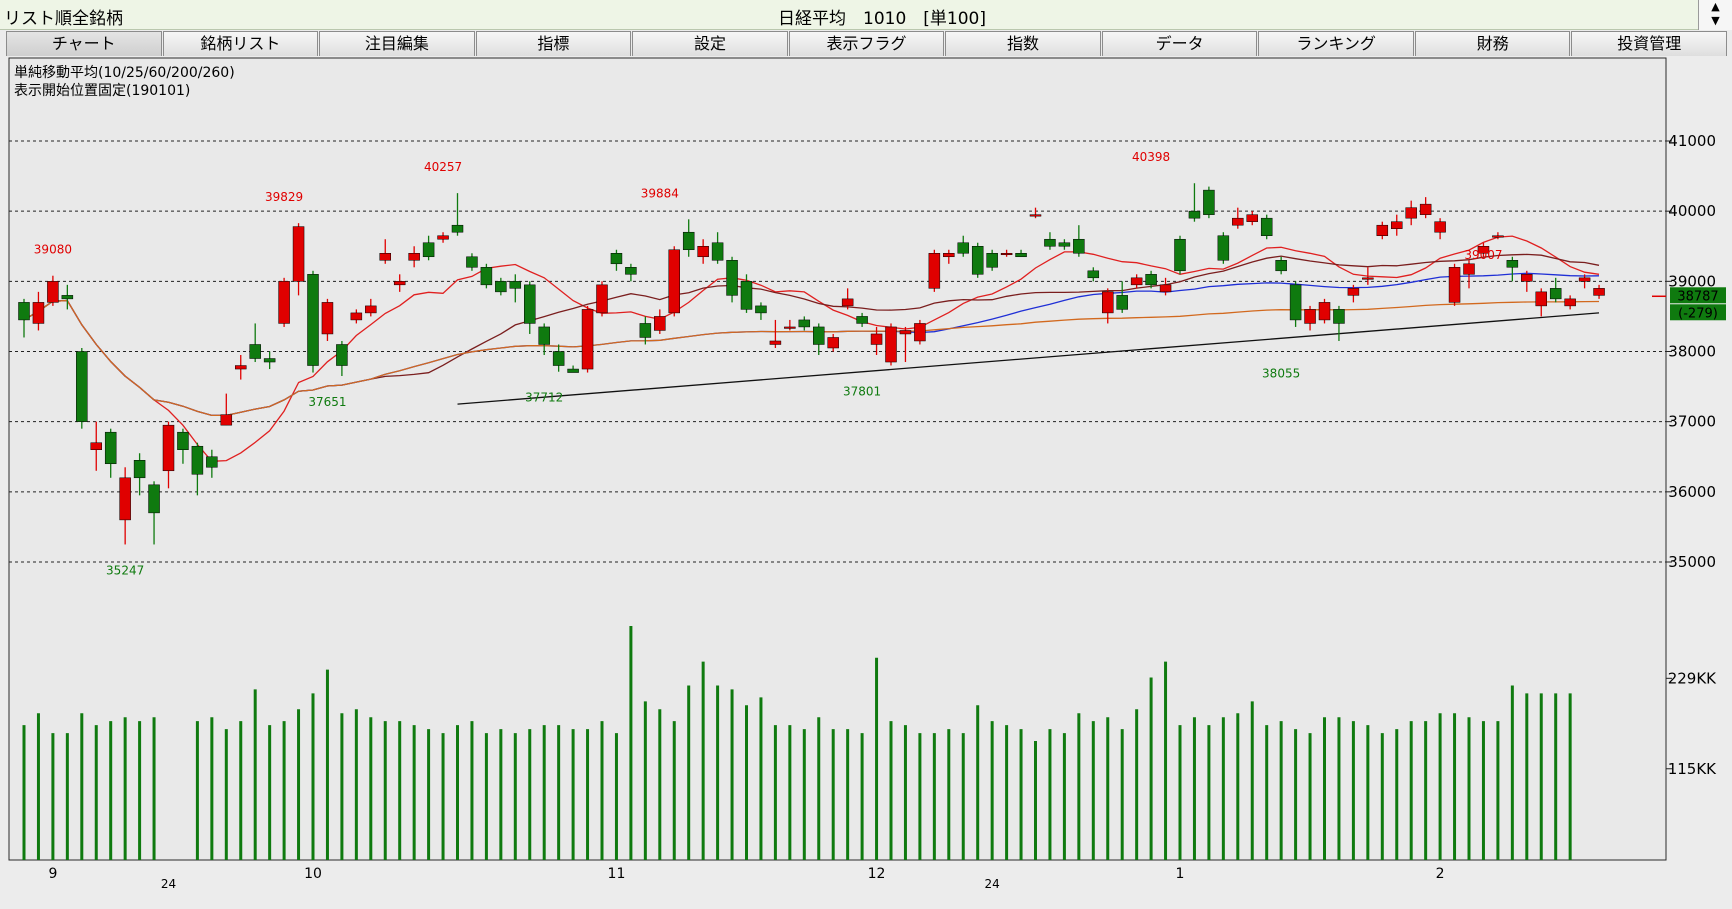  What do you see at coordinates (553, 43) in the screenshot?
I see `tab-3: 指標` at bounding box center [553, 43].